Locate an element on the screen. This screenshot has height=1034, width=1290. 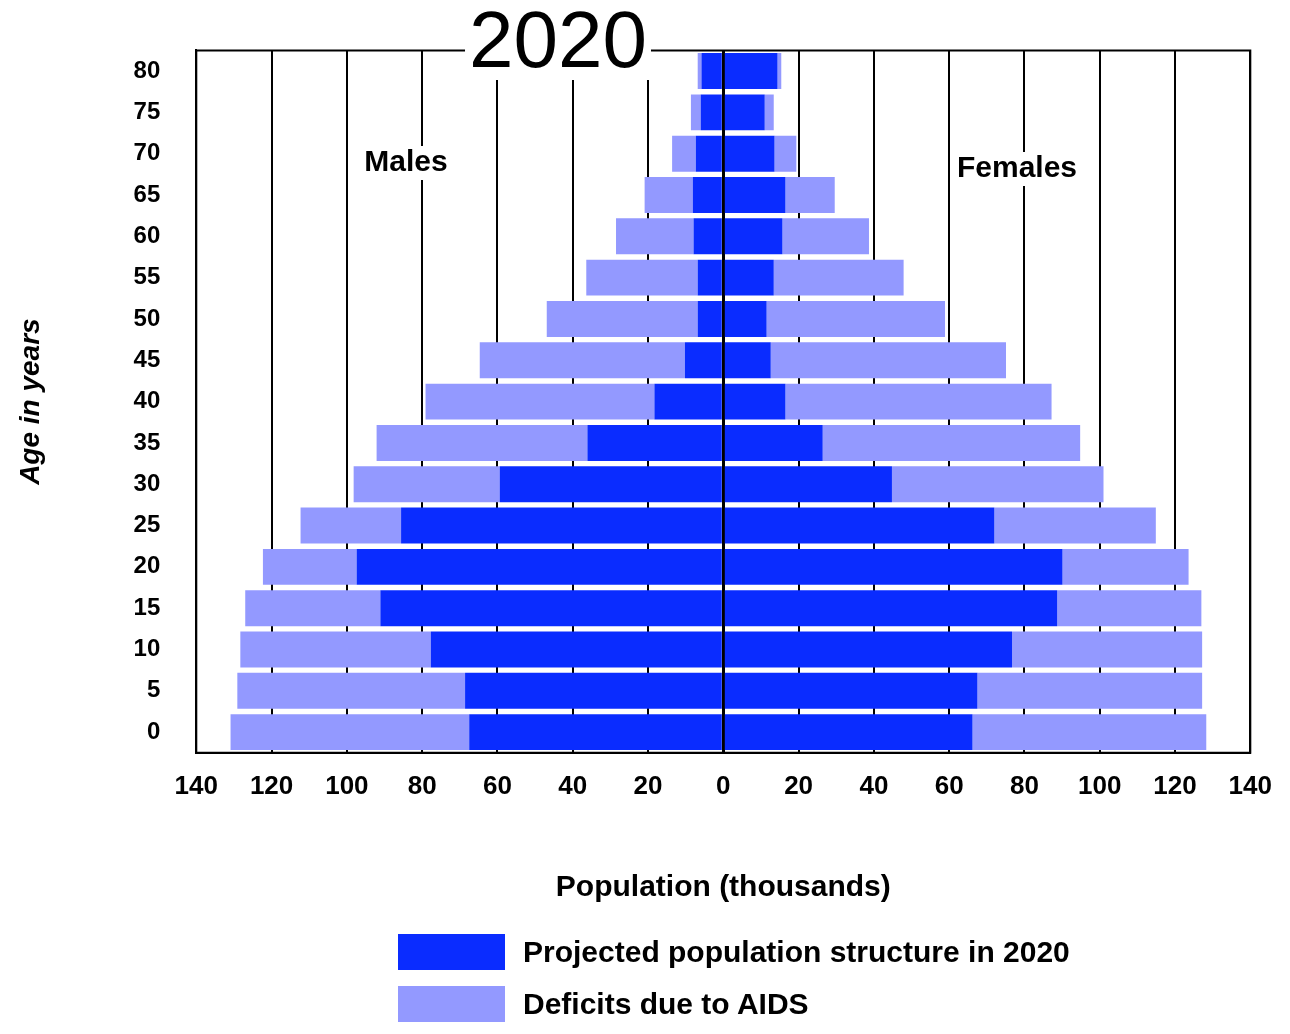
legend-label: Deficits due to AIDS is located at coordinates (666, 1004).